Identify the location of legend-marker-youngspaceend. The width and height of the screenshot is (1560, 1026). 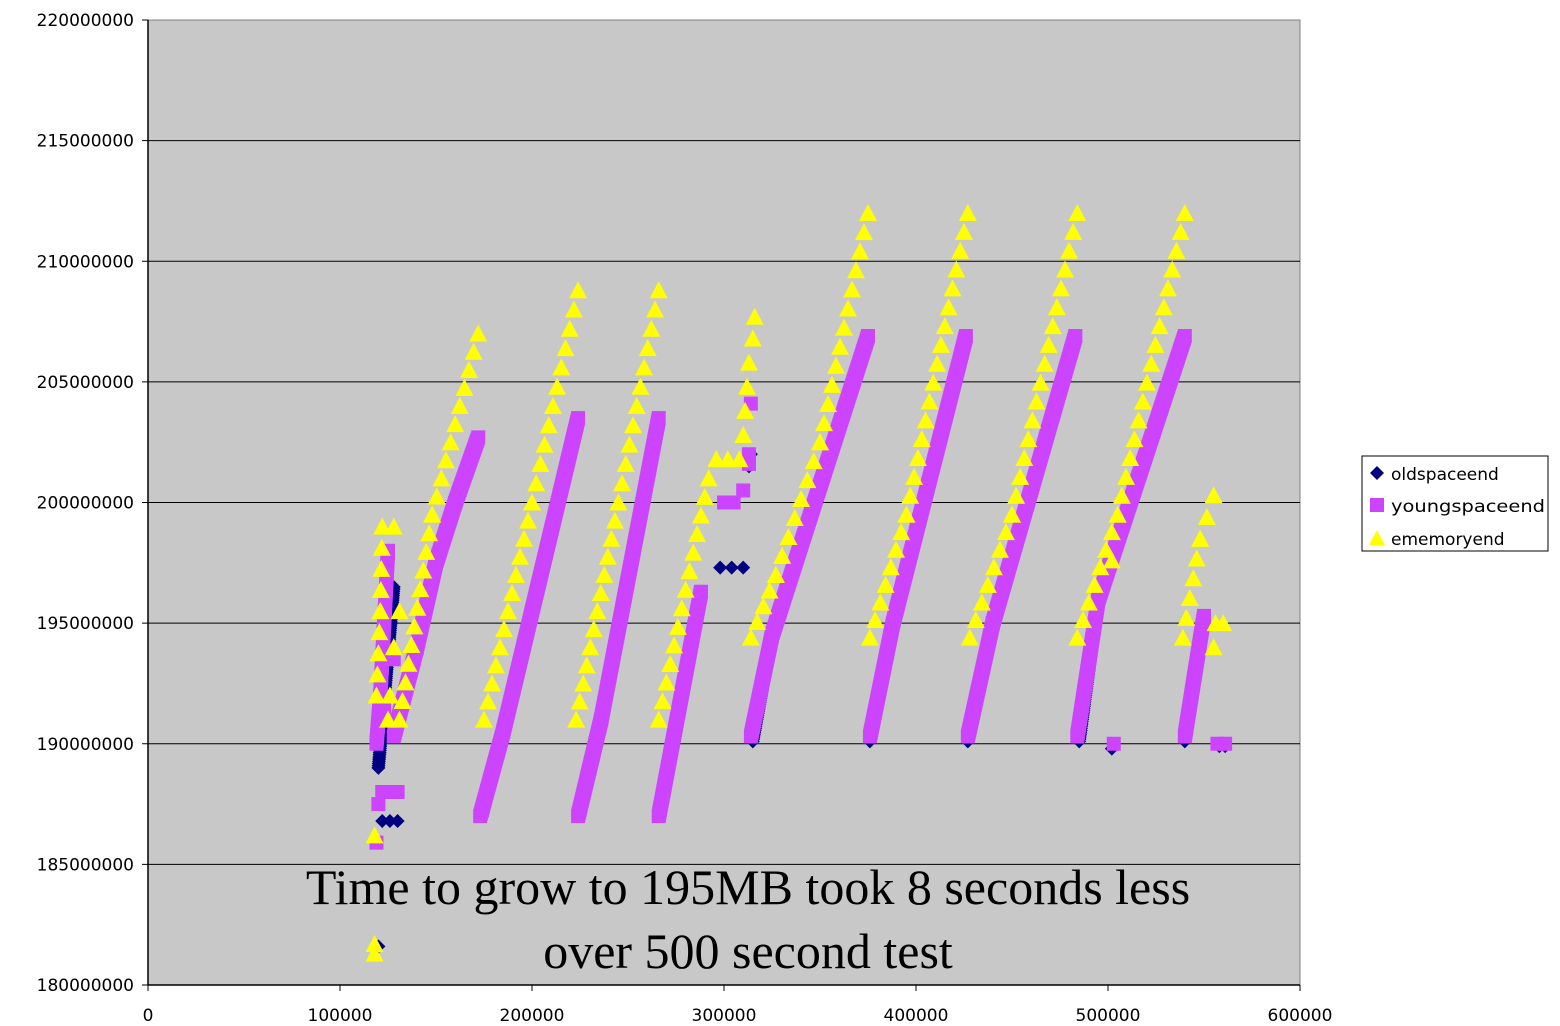
(1377, 505).